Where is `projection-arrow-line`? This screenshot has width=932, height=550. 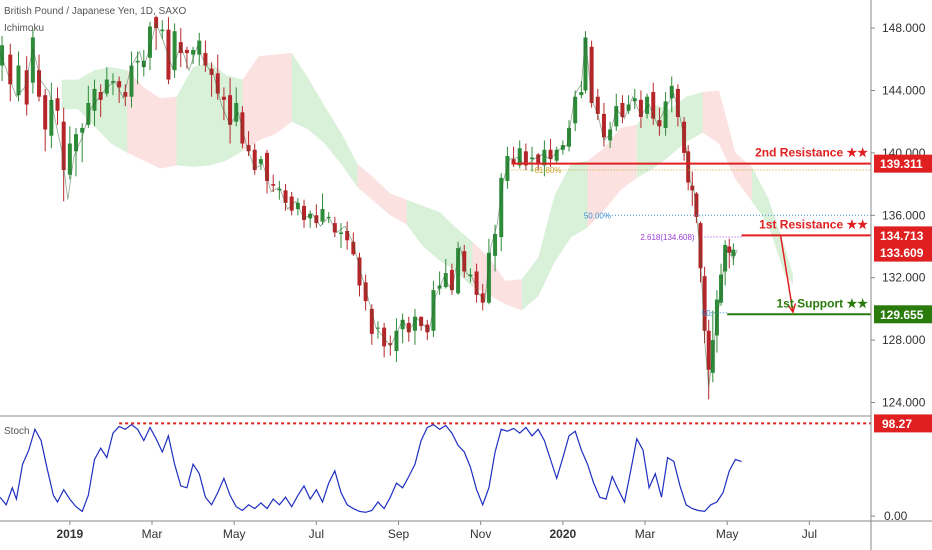 projection-arrow-line is located at coordinates (786, 274).